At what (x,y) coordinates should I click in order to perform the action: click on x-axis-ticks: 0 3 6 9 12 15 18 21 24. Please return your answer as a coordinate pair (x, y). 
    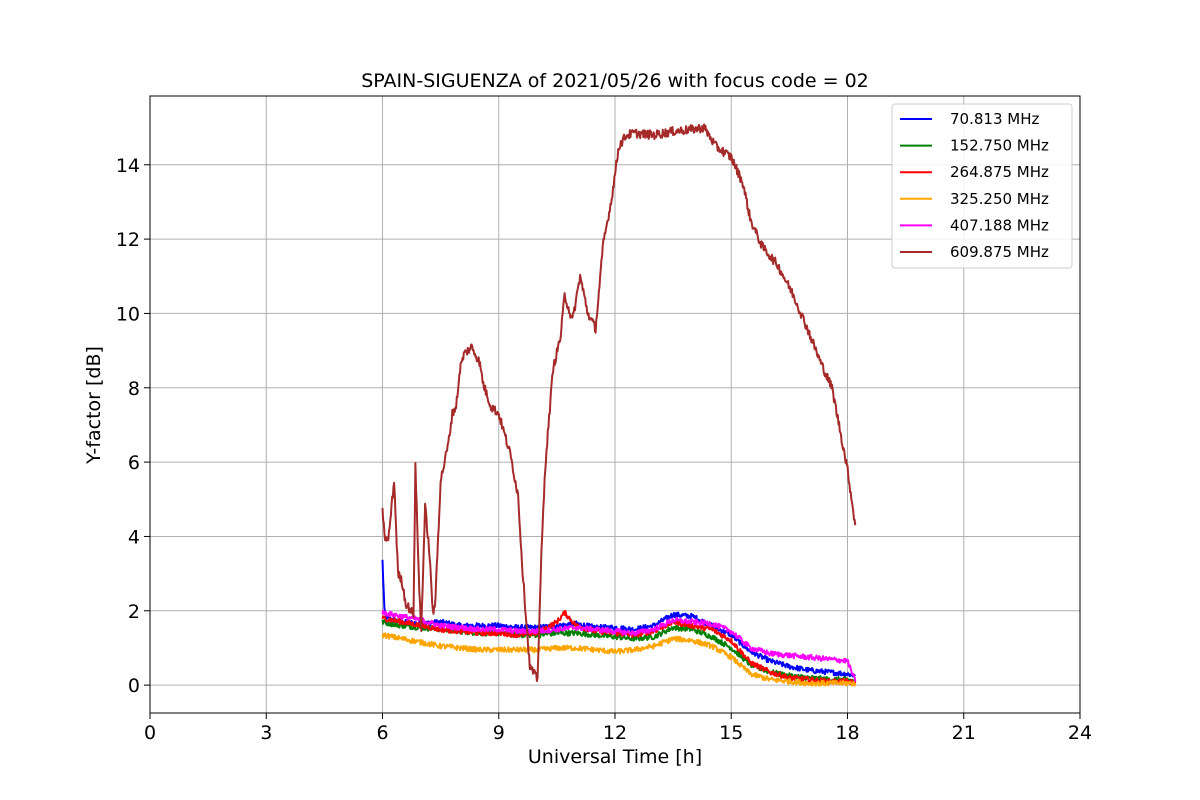
    Looking at the image, I should click on (618, 728).